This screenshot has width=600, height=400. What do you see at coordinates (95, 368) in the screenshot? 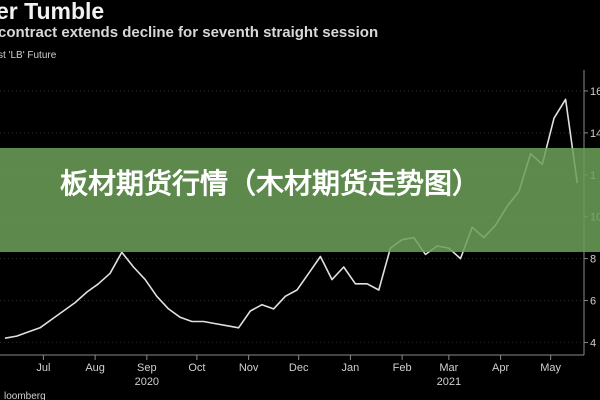
I see `x-tick-label: Aug` at bounding box center [95, 368].